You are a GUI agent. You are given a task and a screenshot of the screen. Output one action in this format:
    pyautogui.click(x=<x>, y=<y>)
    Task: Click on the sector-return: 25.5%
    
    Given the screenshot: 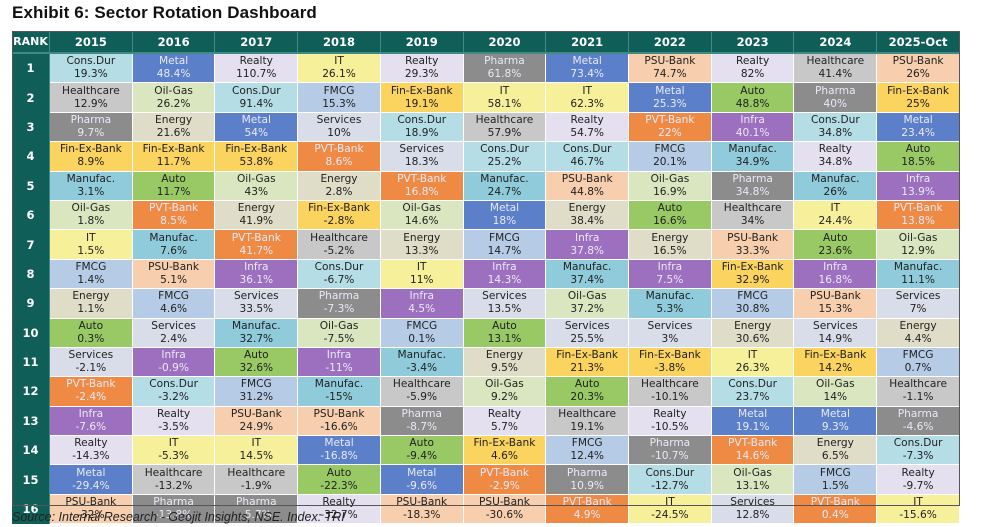 What is the action you would take?
    pyautogui.click(x=587, y=338)
    